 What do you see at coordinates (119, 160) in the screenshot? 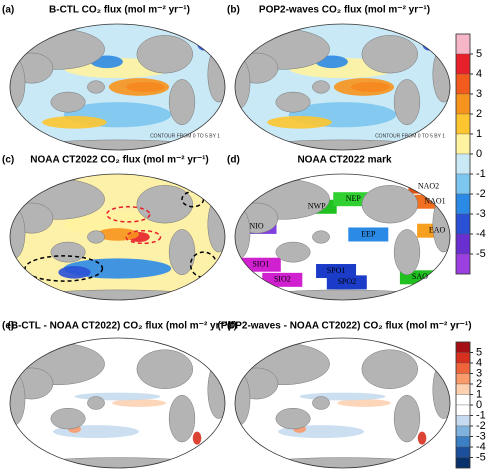
I see `panel-title: NOAA CT2022 CO₂ flux (mol m⁻² yr⁻¹)` at bounding box center [119, 160].